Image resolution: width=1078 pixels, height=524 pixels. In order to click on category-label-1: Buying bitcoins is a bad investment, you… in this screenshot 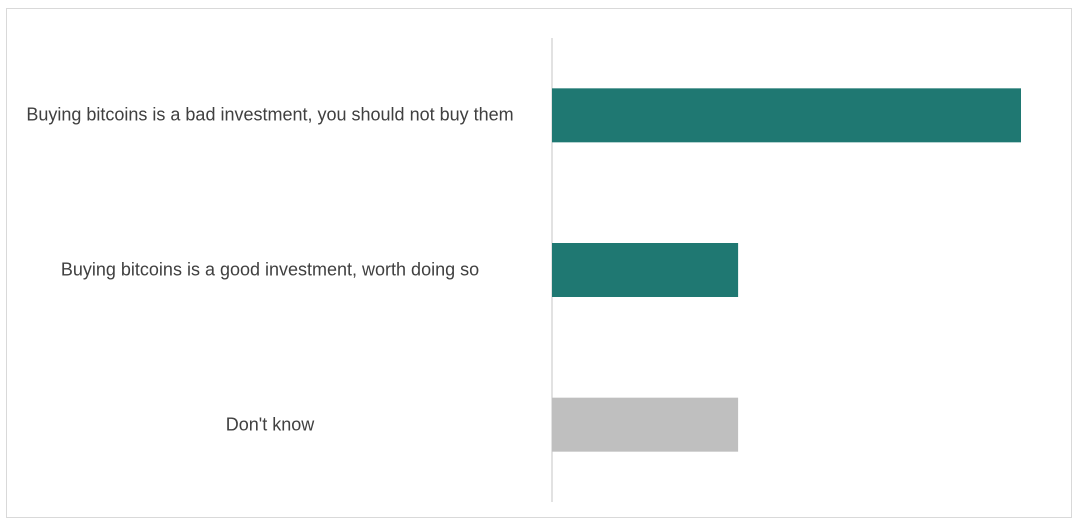, I will do `click(270, 114)`.